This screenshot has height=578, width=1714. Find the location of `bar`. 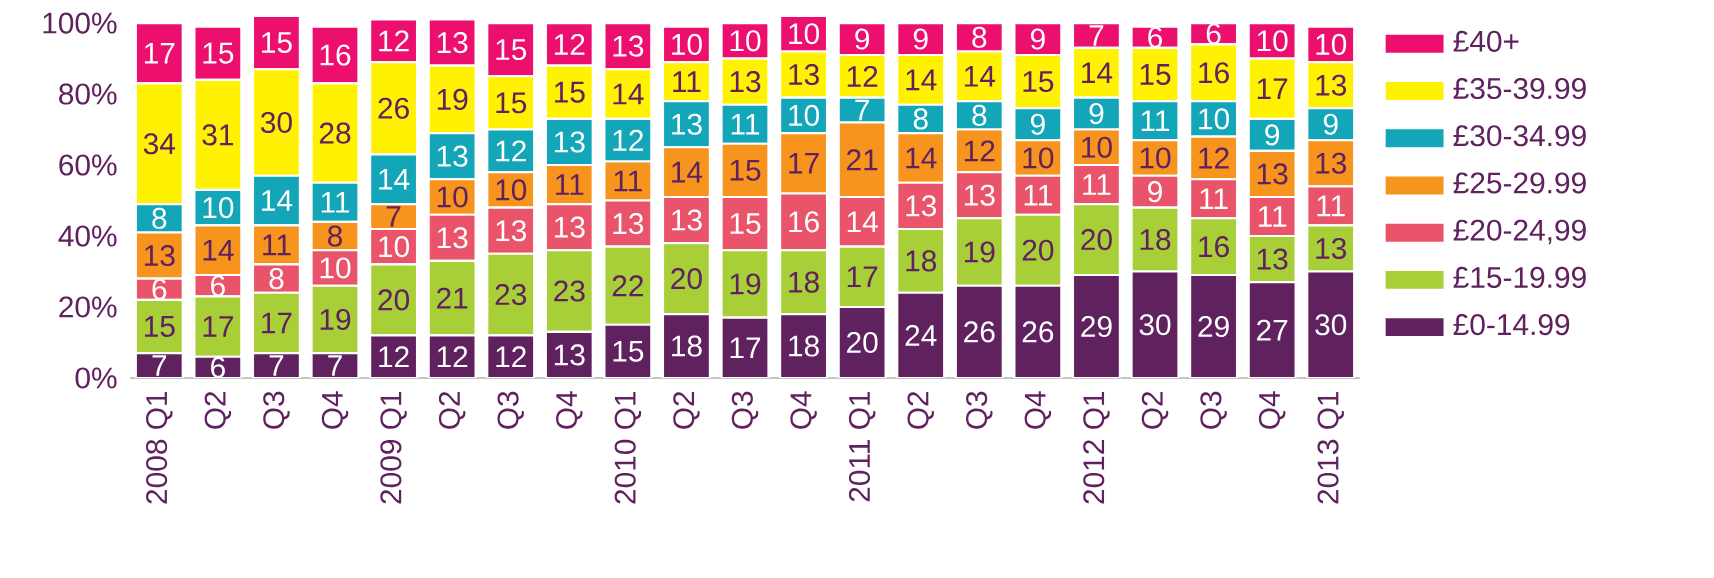

bar is located at coordinates (1272, 329).